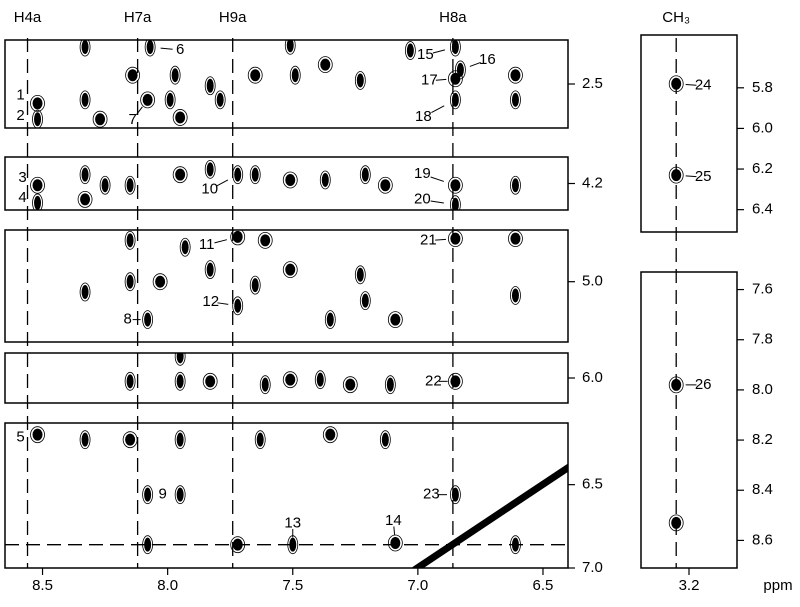  Describe the element at coordinates (592, 182) in the screenshot. I see `y-tick-label: 4.2` at that location.